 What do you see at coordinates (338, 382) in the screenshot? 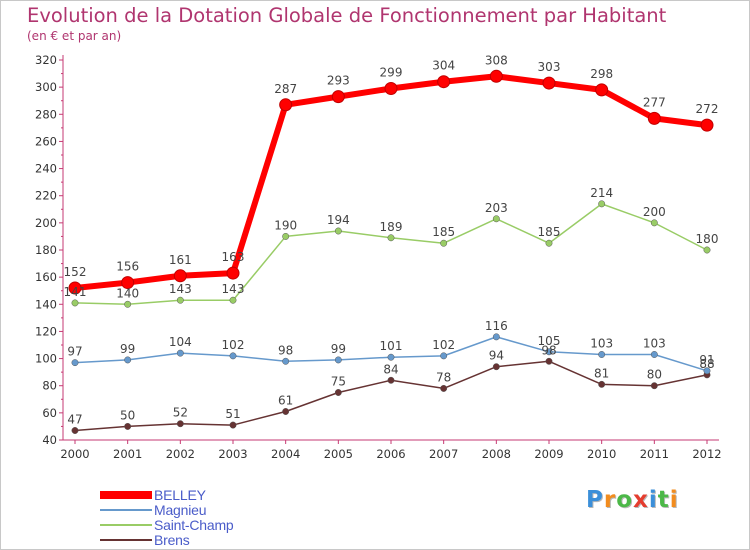
I see `data-label-brens: 75` at bounding box center [338, 382].